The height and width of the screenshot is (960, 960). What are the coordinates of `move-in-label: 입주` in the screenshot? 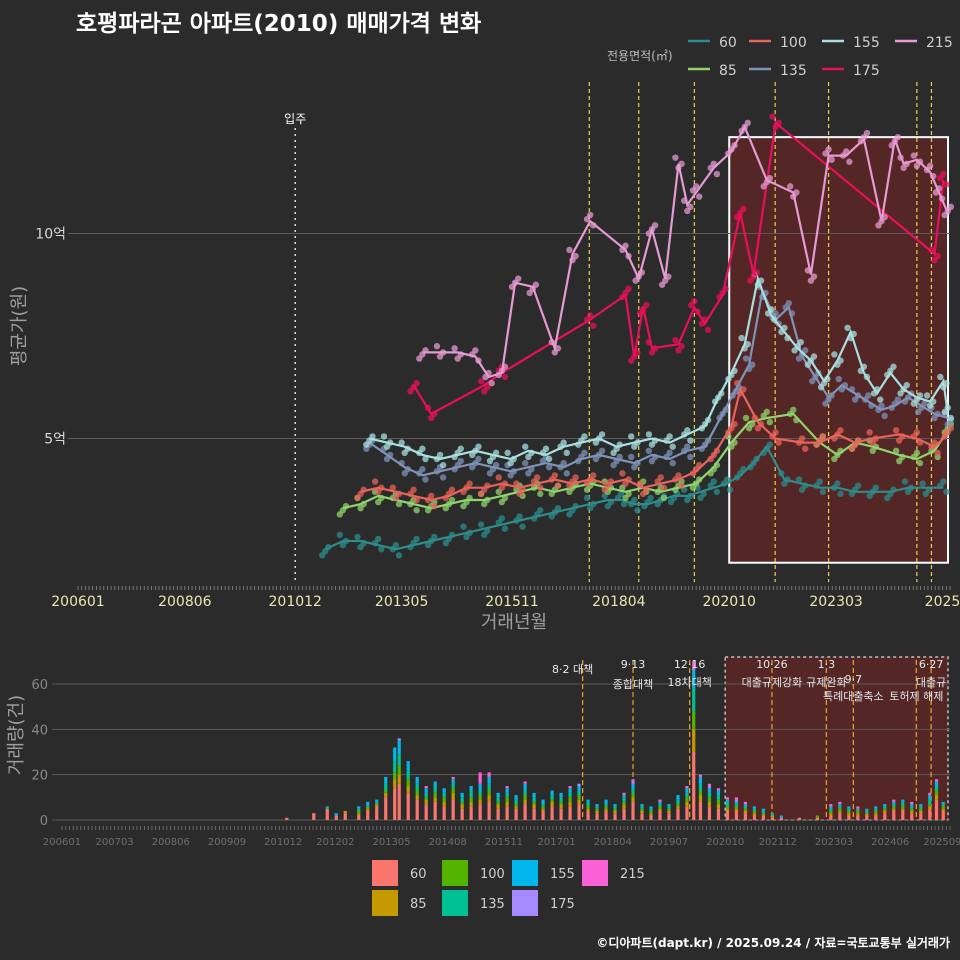 It's located at (295, 119).